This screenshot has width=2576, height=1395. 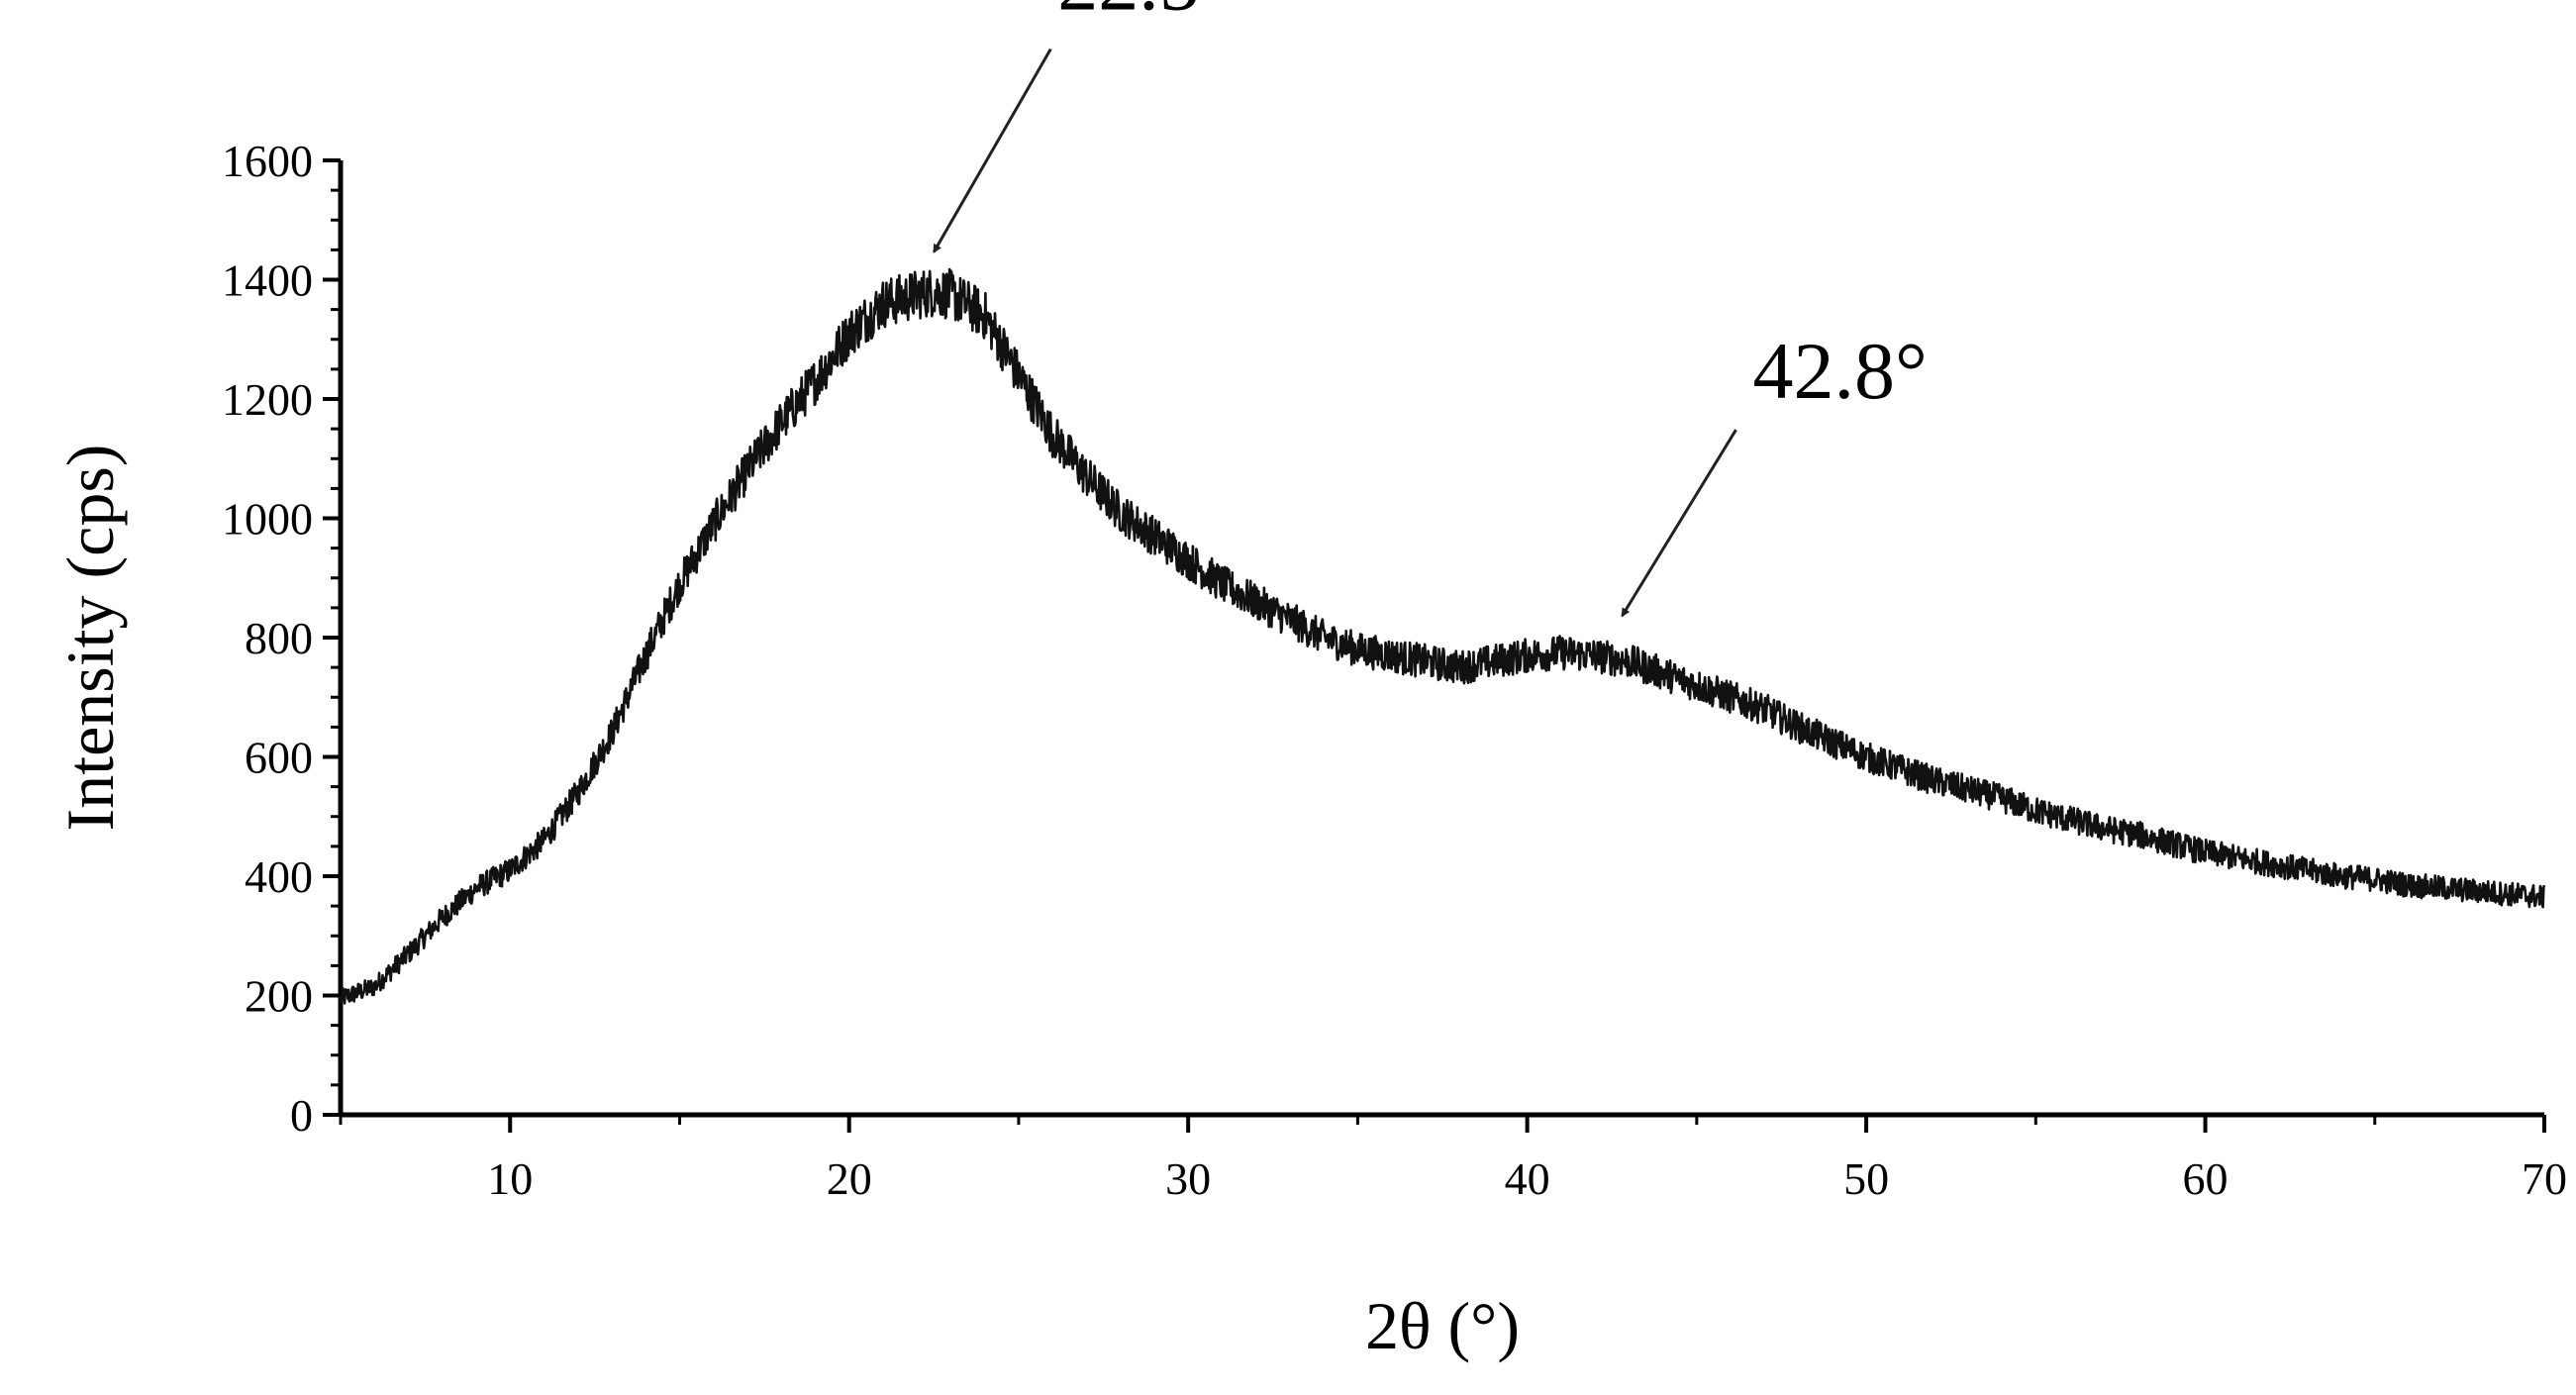 I want to click on y-axis-title: Intensity (cps), so click(x=90, y=638).